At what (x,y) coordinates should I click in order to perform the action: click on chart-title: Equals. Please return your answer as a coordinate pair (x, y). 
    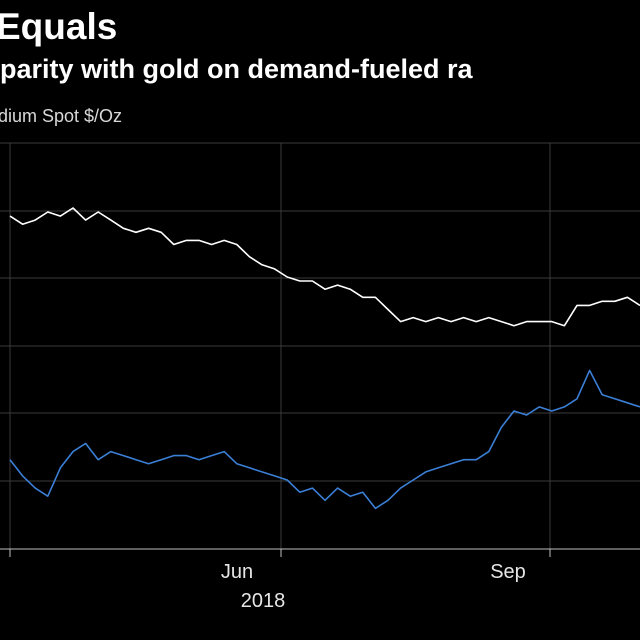
    Looking at the image, I should click on (59, 26).